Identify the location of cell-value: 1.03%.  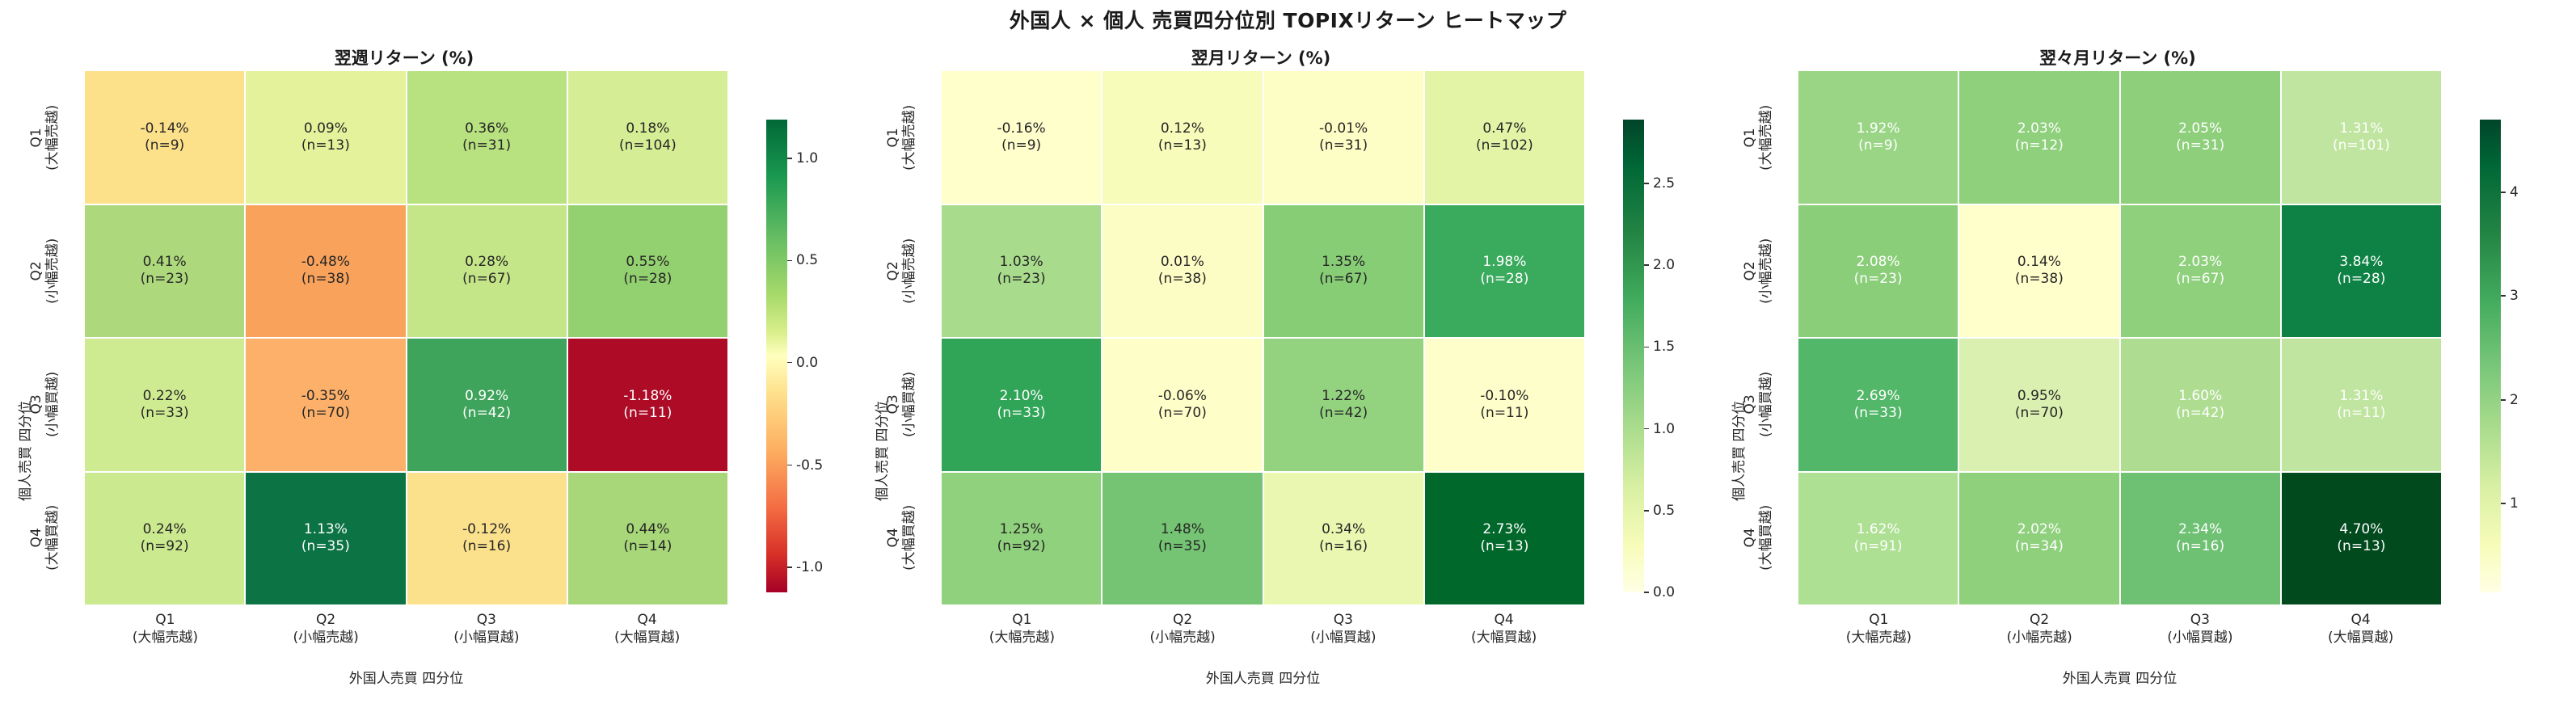
(1021, 262).